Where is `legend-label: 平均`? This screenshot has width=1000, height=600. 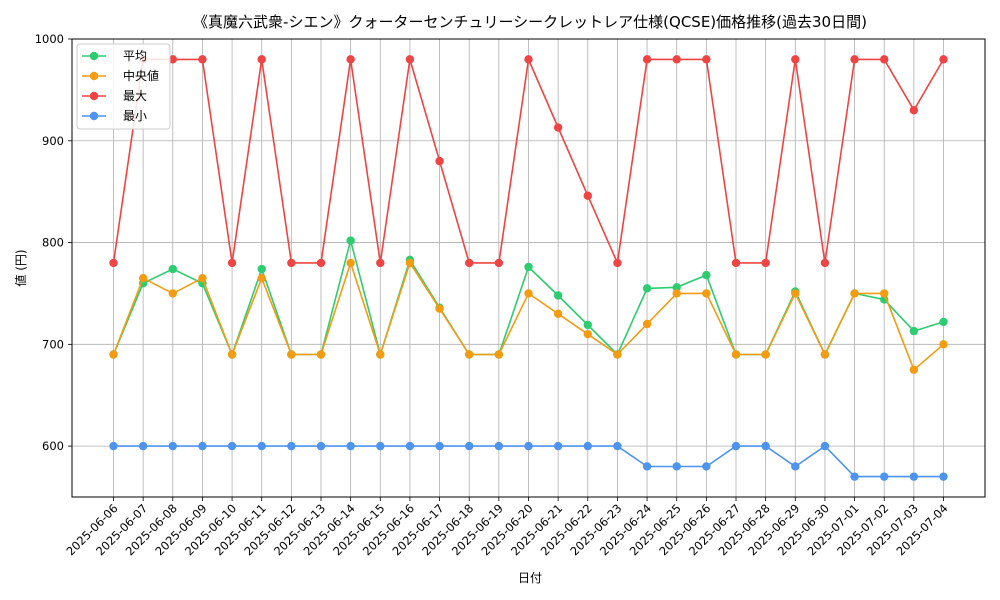 legend-label: 平均 is located at coordinates (135, 56).